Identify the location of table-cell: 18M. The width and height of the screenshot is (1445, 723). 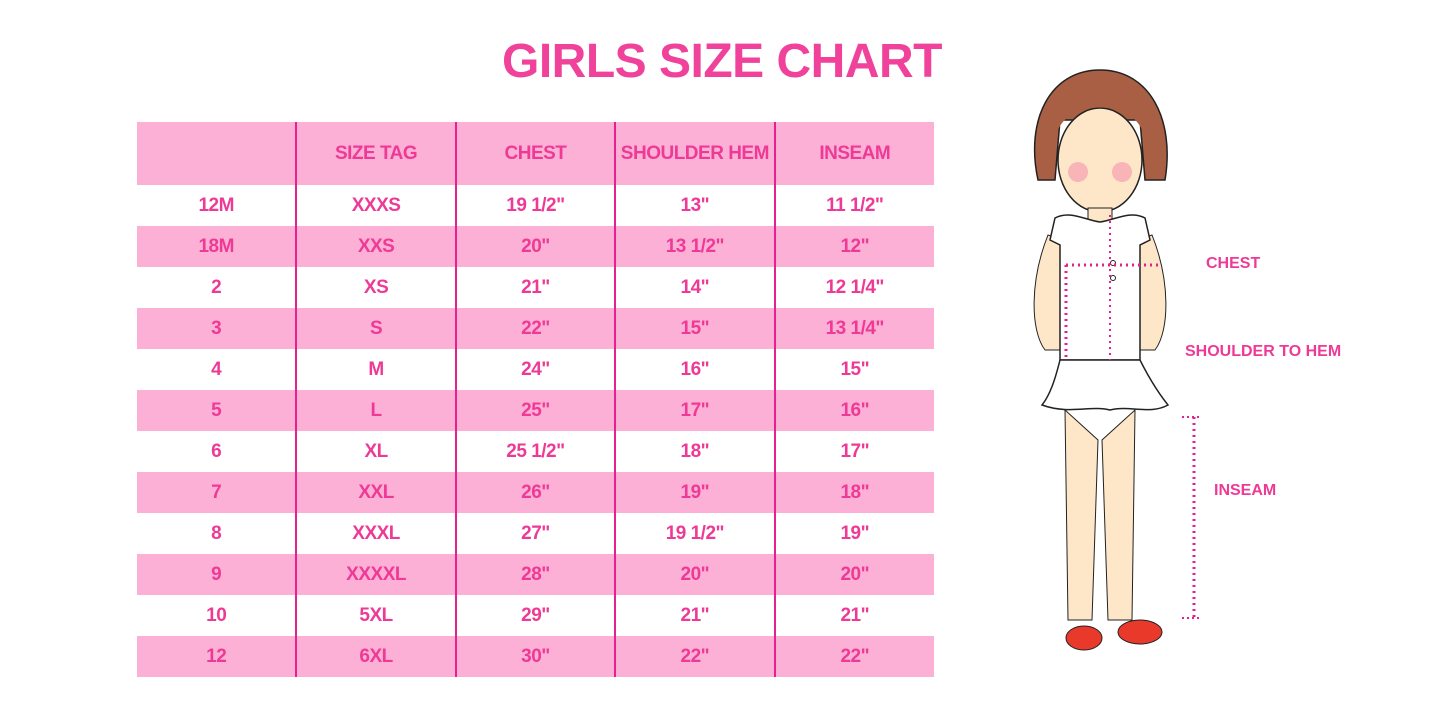
(217, 246).